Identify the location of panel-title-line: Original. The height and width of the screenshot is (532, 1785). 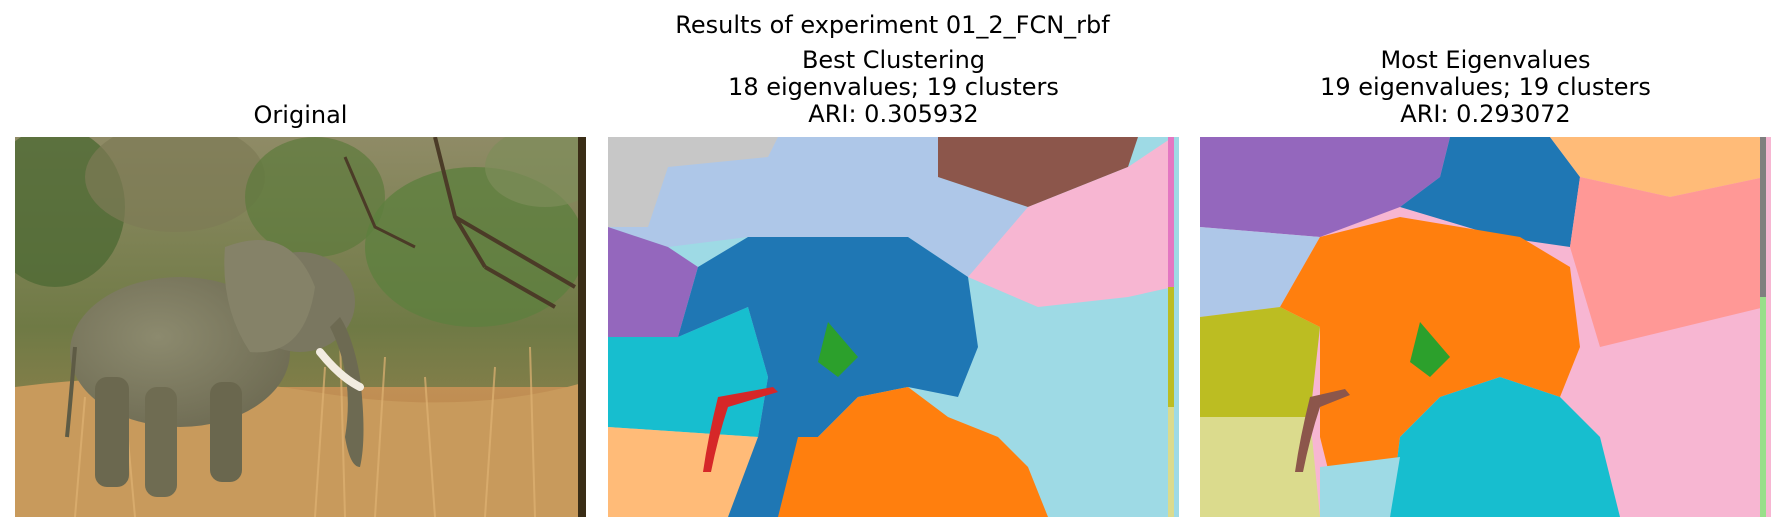
(300, 115).